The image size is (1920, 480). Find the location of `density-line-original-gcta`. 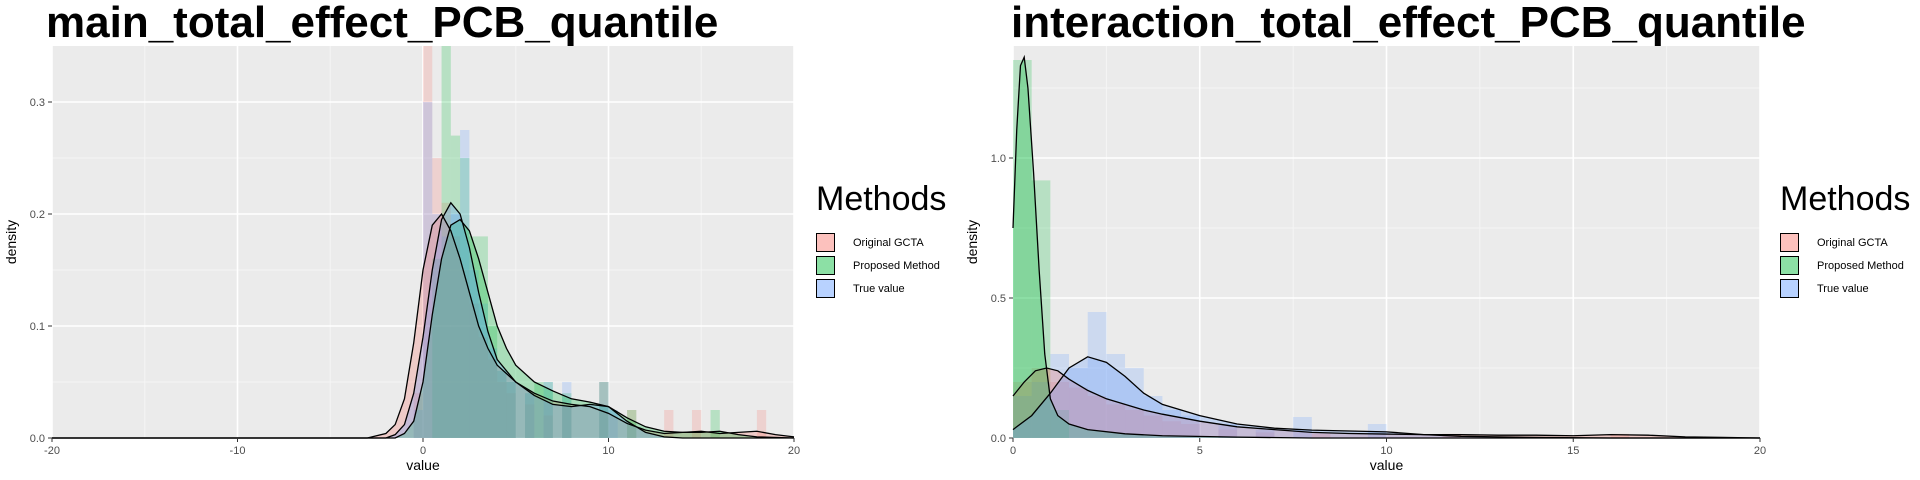

density-line-original-gcta is located at coordinates (1386, 403).